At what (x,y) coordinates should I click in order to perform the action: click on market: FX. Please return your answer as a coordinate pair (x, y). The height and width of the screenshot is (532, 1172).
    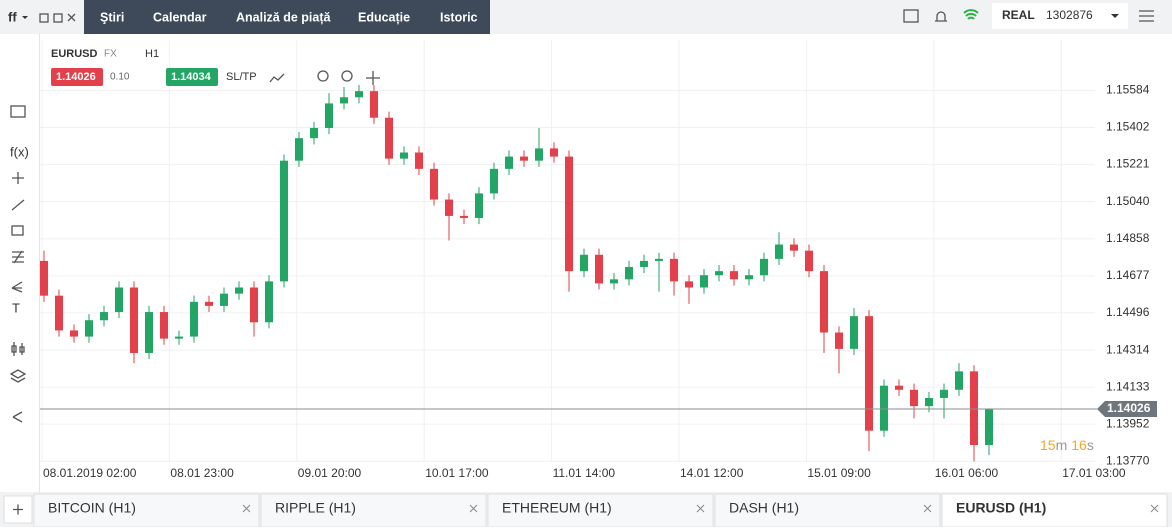
    Looking at the image, I should click on (110, 54).